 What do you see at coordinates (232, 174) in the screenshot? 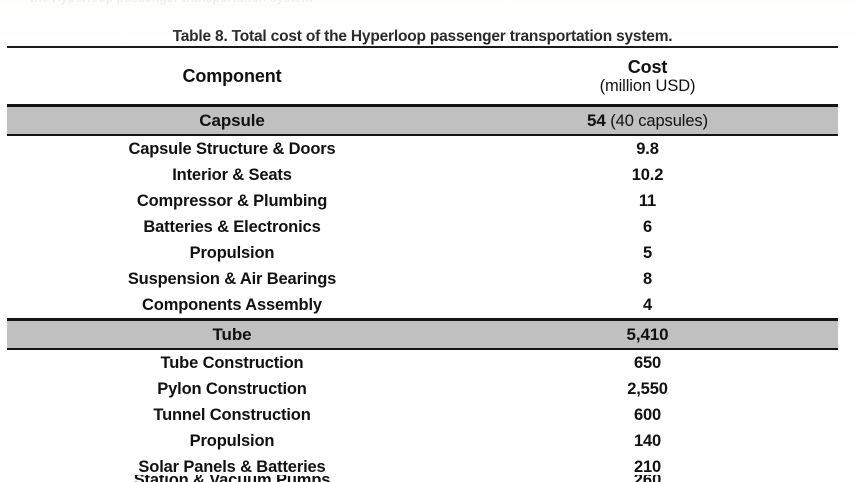
I see `row-component: Interior & Seats` at bounding box center [232, 174].